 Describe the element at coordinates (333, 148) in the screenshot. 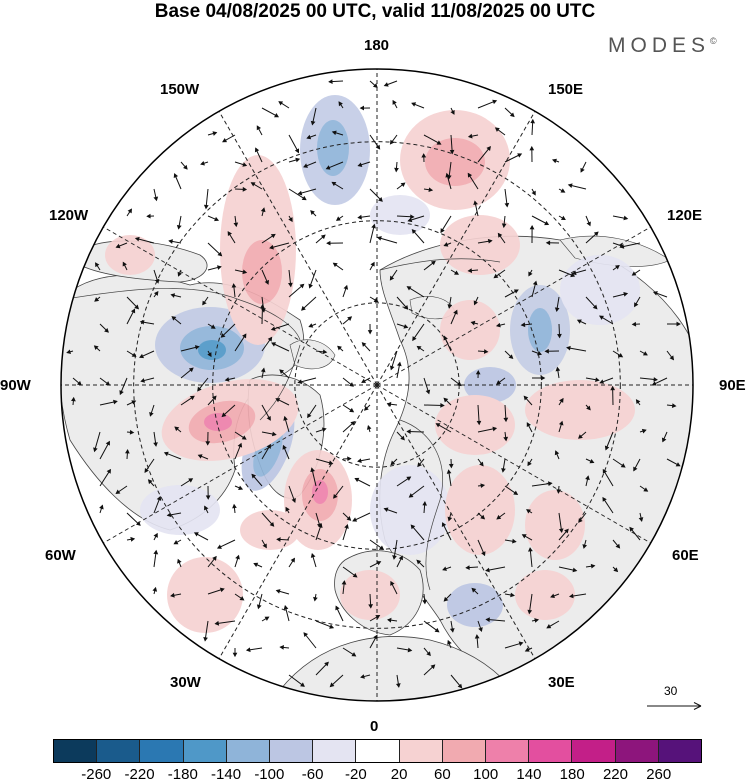

I see `anomaly-low-core` at that location.